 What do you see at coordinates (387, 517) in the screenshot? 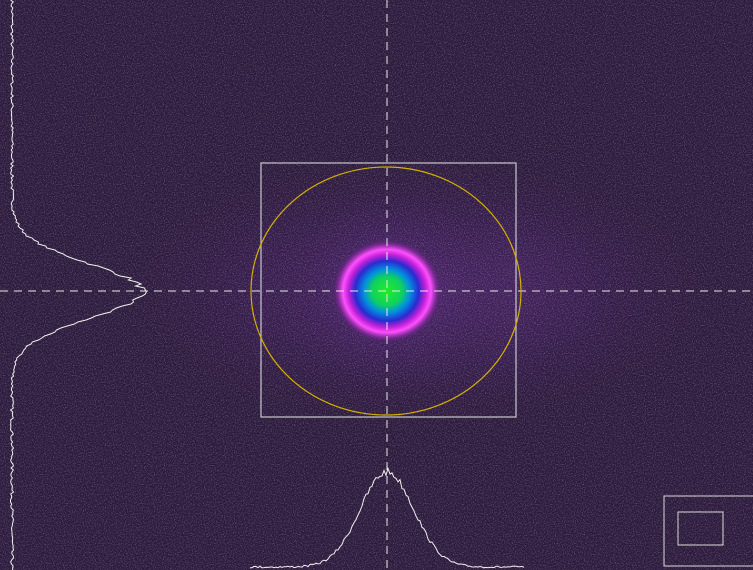
I see `horizontal-profile` at bounding box center [387, 517].